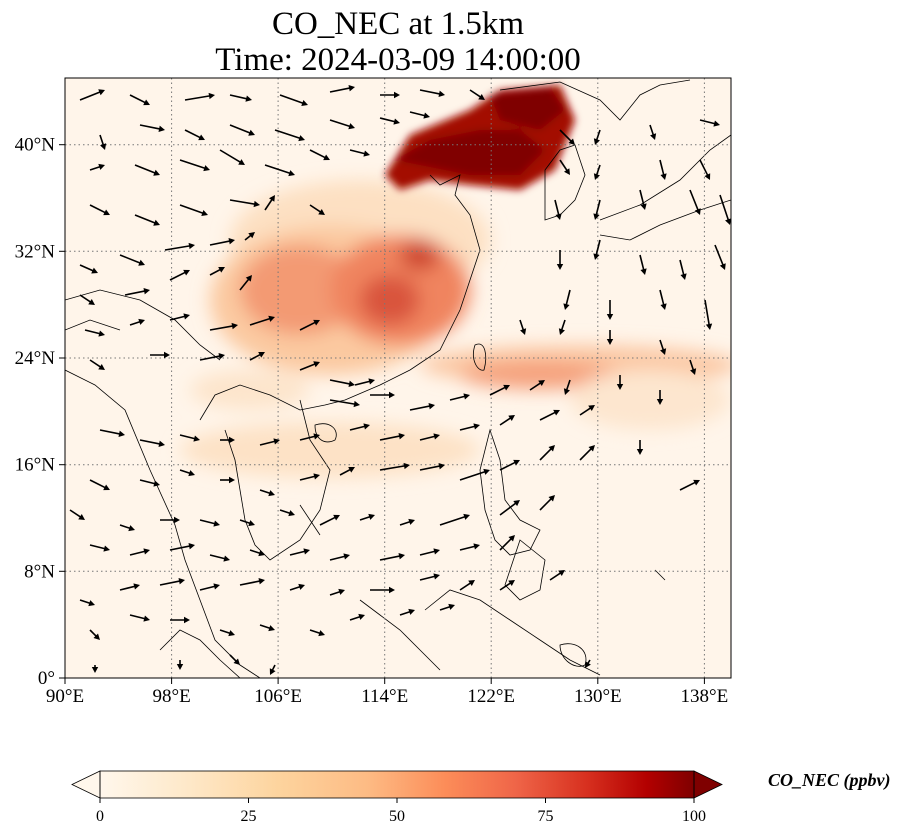 This screenshot has height=836, width=920. What do you see at coordinates (100, 816) in the screenshot?
I see `colorbar-tick-label: 0` at bounding box center [100, 816].